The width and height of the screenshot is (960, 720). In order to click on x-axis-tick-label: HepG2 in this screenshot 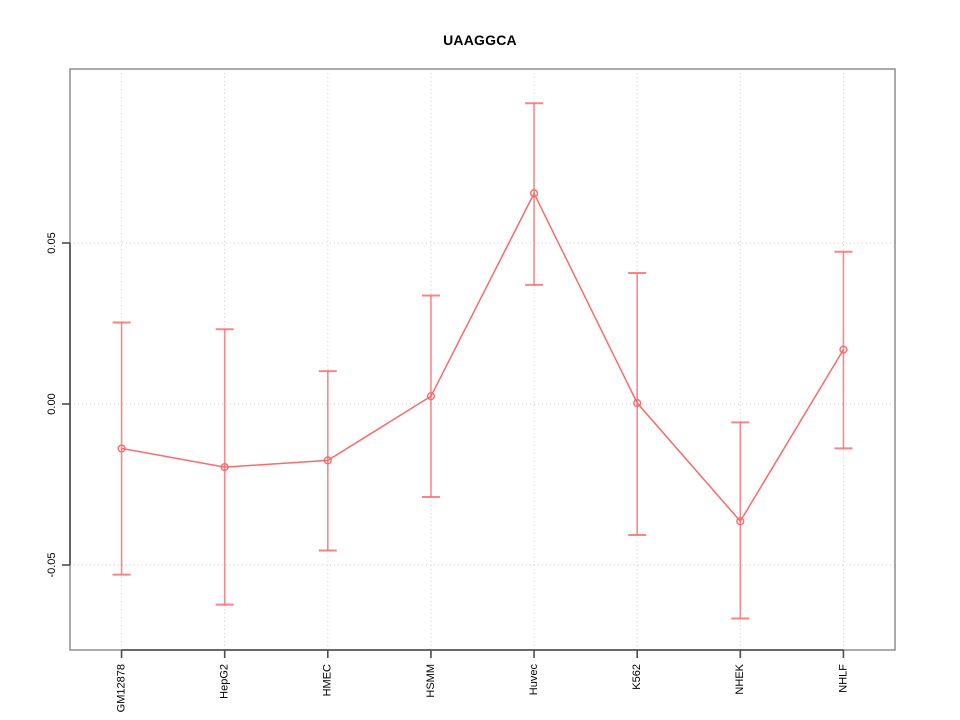, I will do `click(225, 681)`.